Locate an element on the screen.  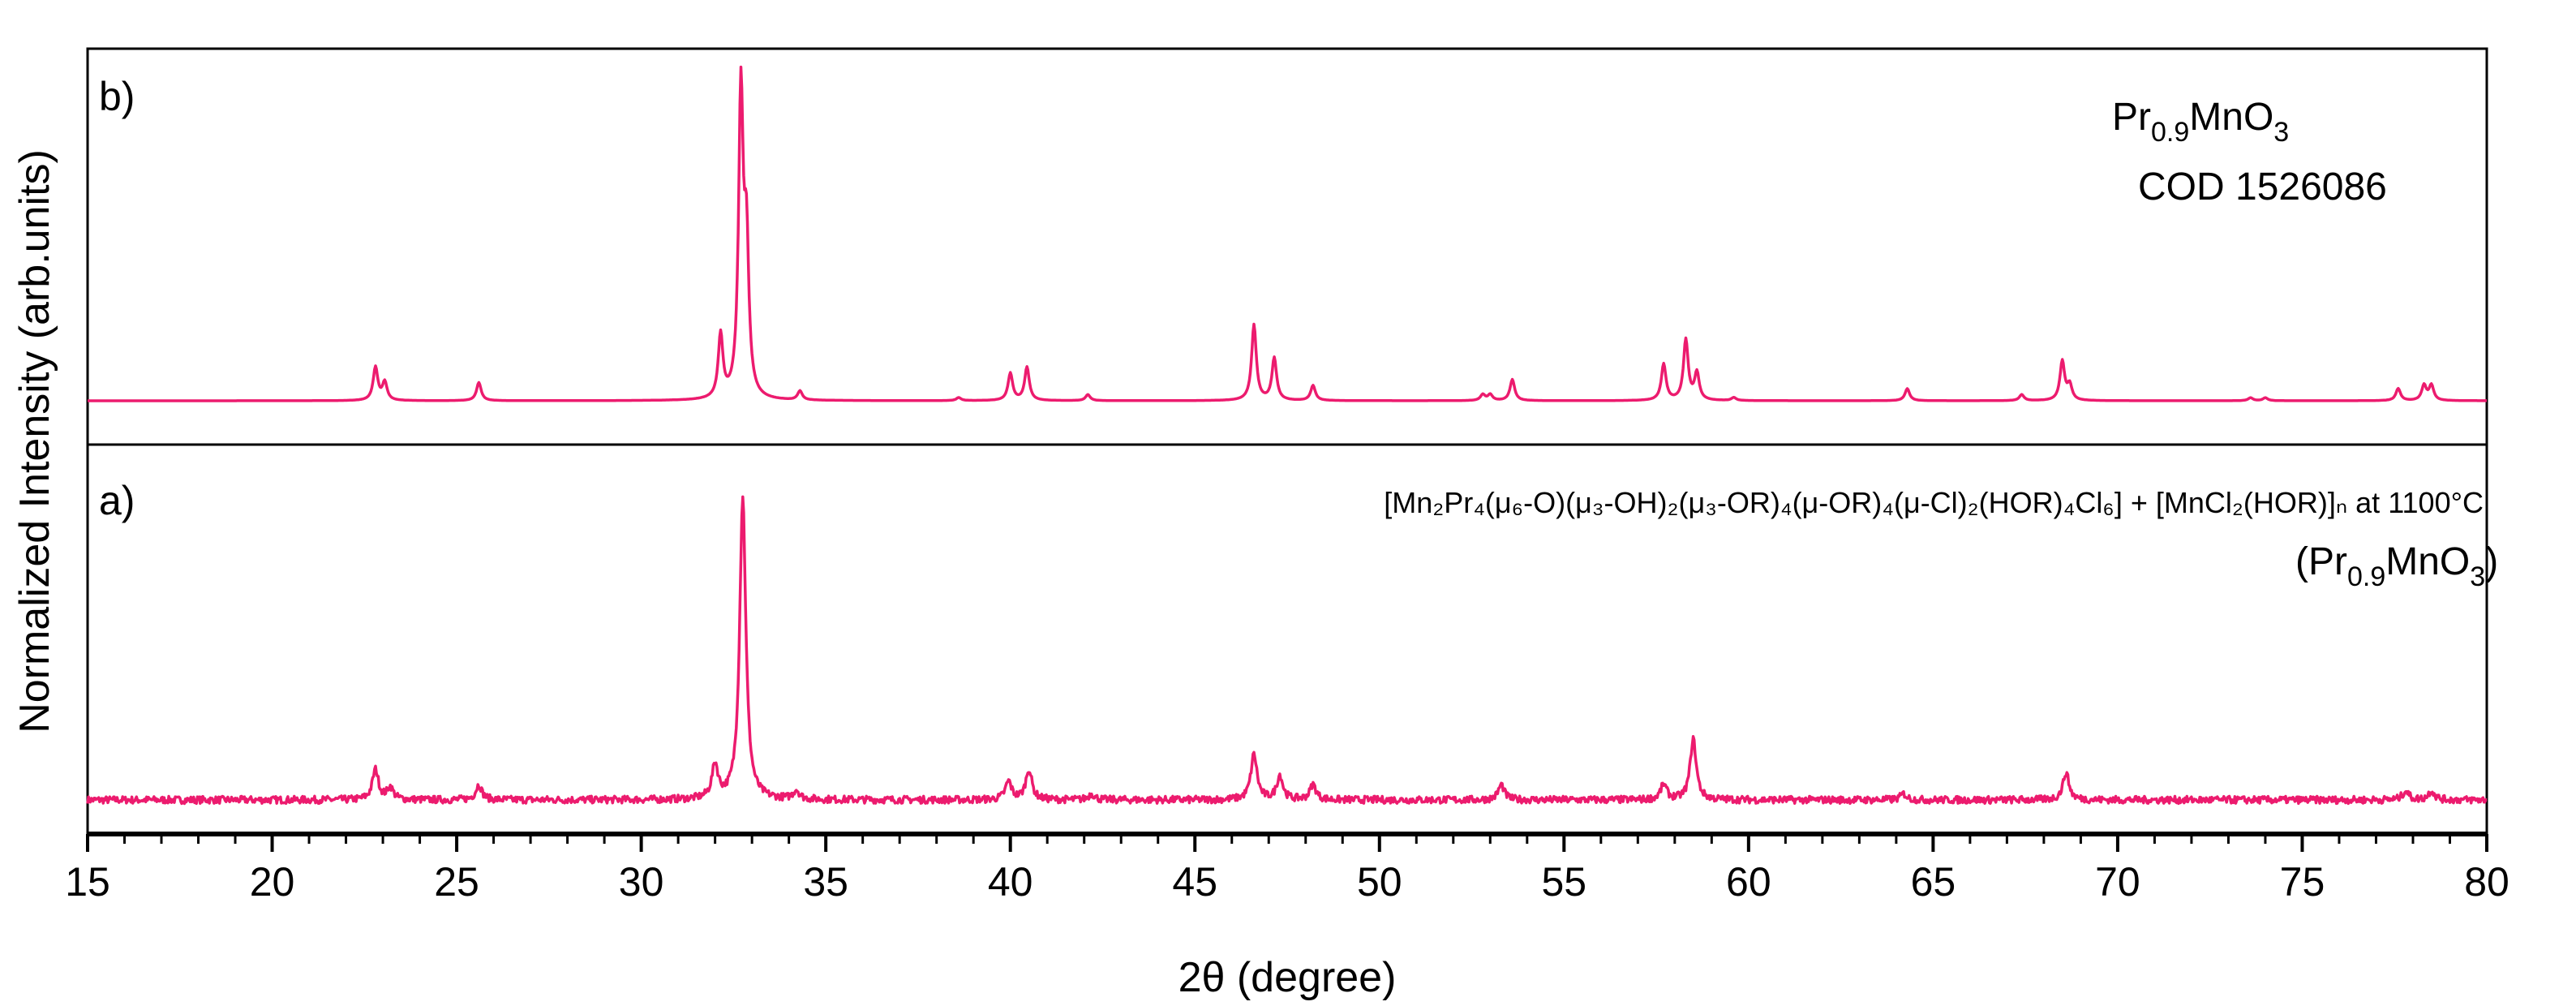
annotation-a-formula-line2: (Pr0.9MnO3) is located at coordinates (2396, 566).